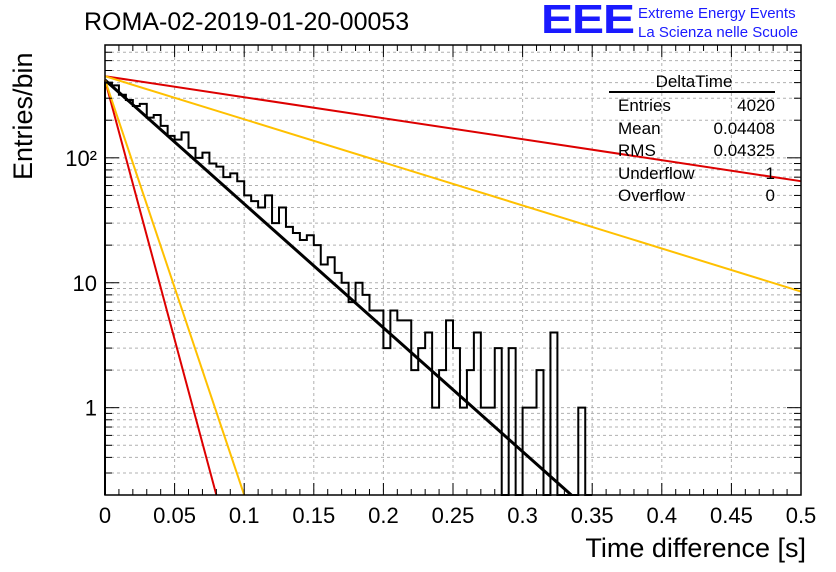 This screenshot has width=836, height=572. I want to click on y-tick-label: 10², so click(81, 158).